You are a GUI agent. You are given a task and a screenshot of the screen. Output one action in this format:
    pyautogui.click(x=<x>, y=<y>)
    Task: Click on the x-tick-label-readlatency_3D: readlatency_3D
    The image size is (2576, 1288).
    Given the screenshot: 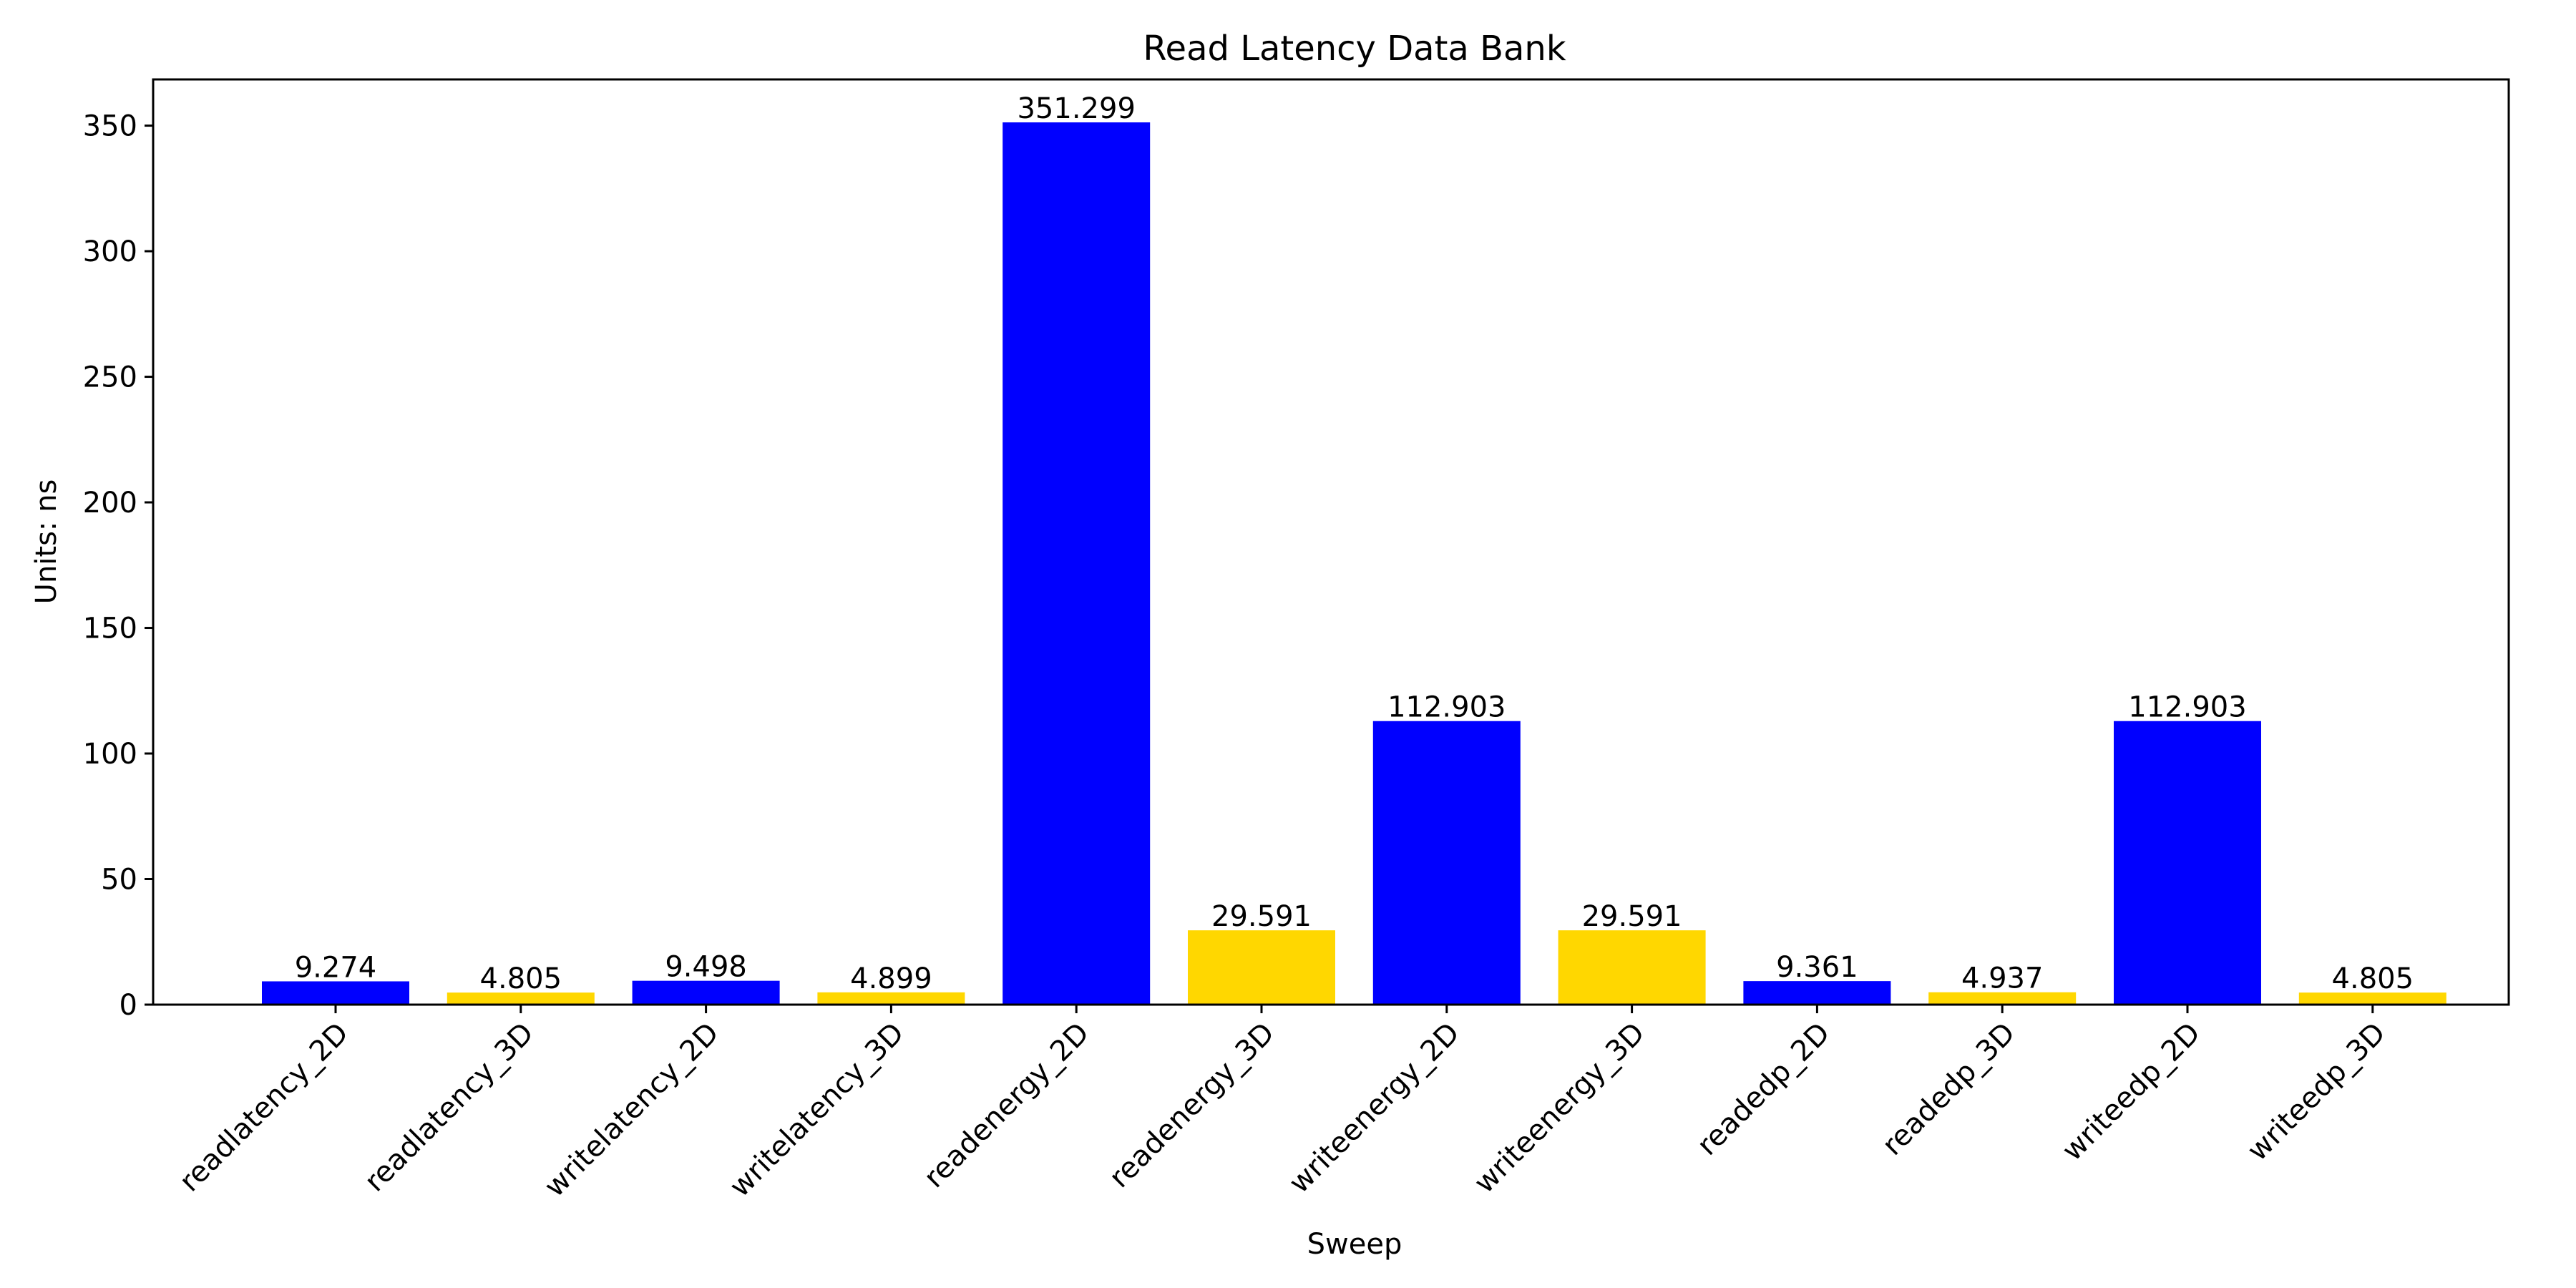 What is the action you would take?
    pyautogui.click(x=449, y=1108)
    